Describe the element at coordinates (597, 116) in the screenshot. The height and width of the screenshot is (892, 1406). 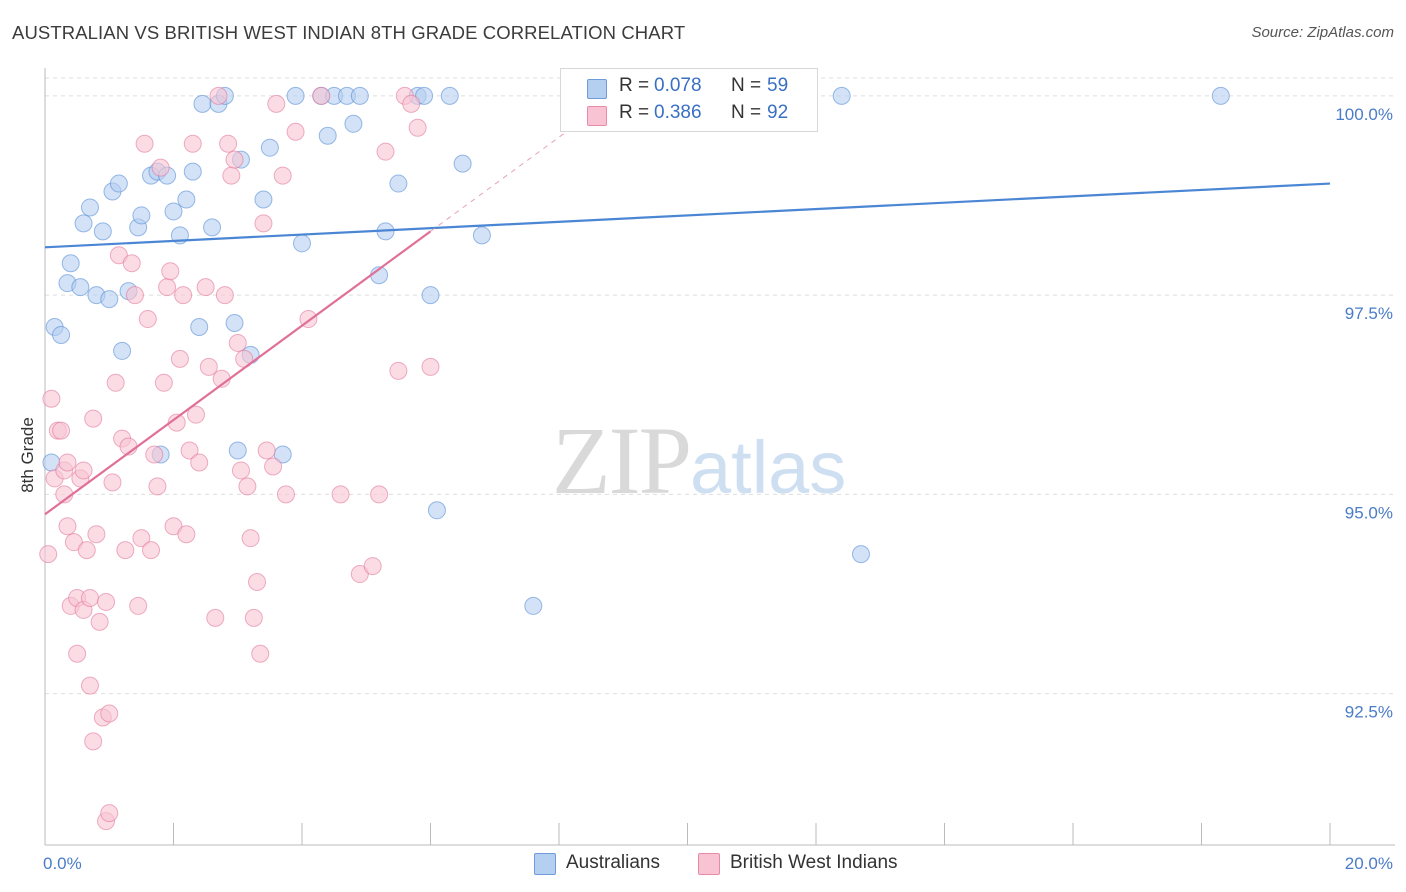
I see `british-west-indians-swatch` at that location.